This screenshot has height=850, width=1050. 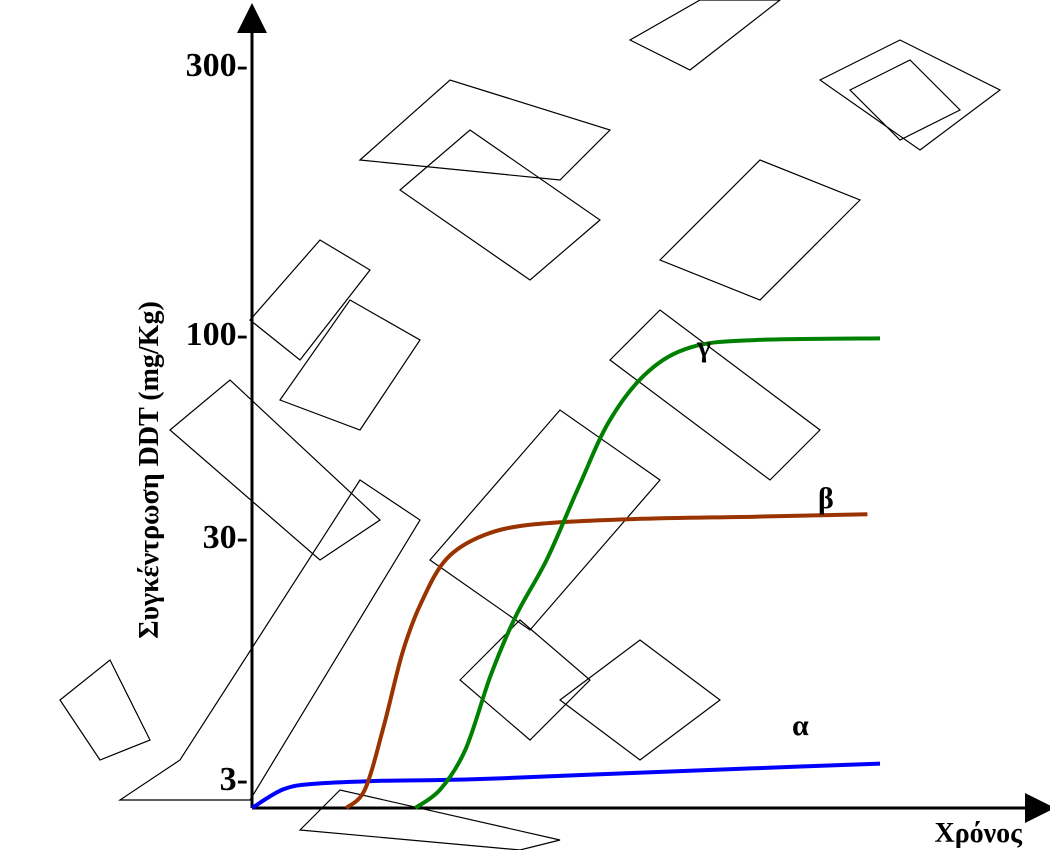 I want to click on series-beta-label: β, so click(x=826, y=498).